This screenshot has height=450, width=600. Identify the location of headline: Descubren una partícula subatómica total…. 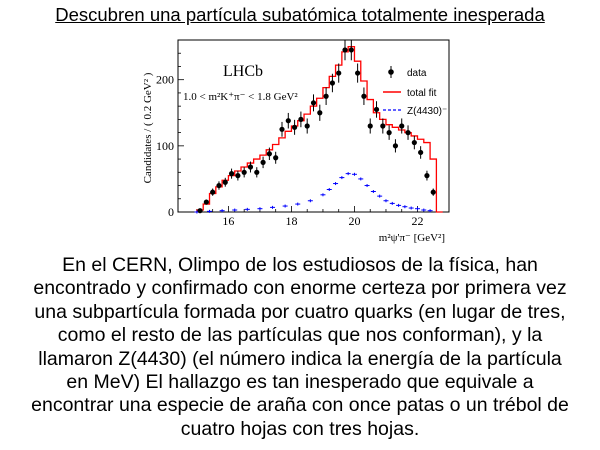
(300, 14).